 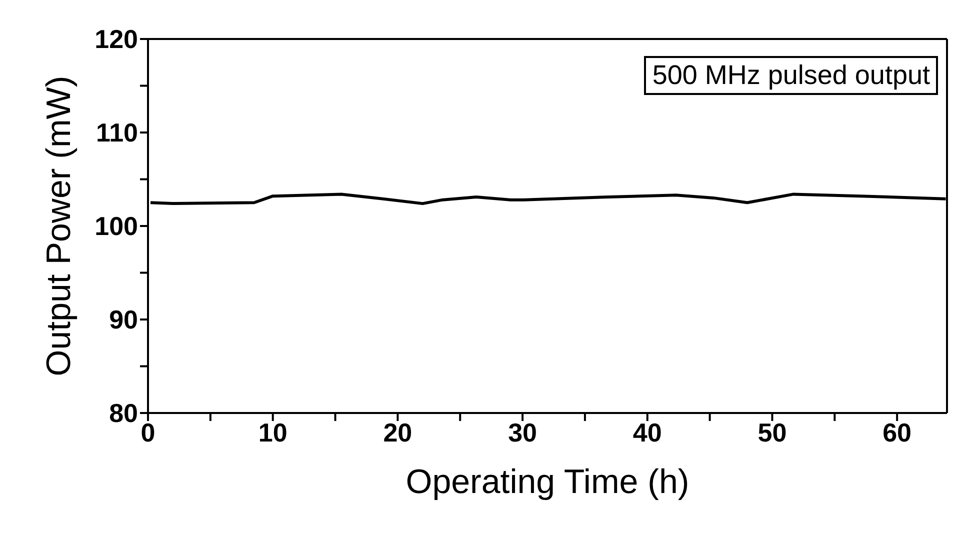 What do you see at coordinates (117, 133) in the screenshot?
I see `y-tick-label: 110` at bounding box center [117, 133].